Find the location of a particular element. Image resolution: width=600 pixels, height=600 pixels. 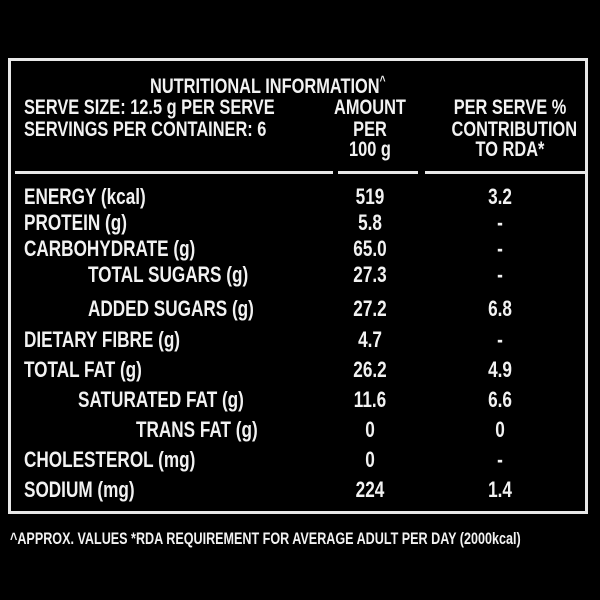

rda-value: 0 is located at coordinates (500, 429).